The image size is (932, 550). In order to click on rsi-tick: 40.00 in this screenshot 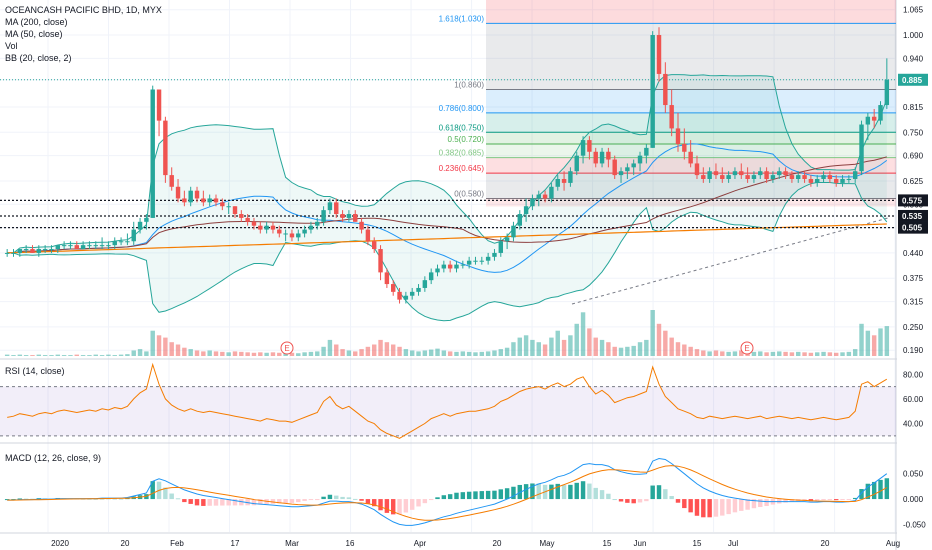, I will do `click(913, 424)`.